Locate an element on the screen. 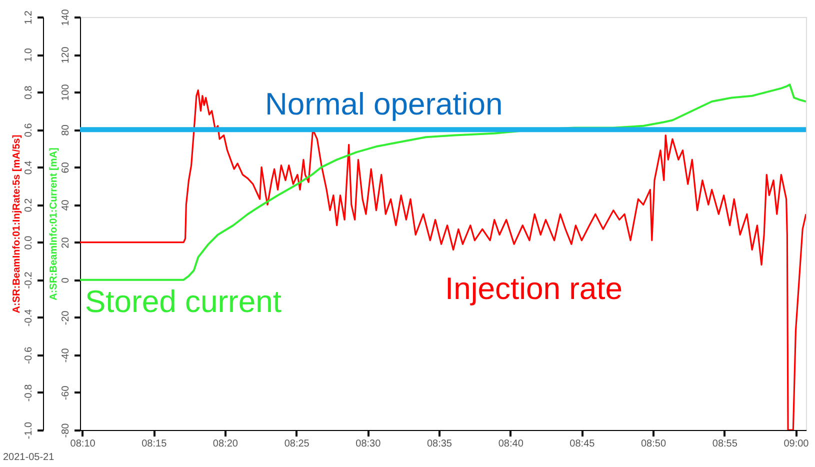  y-tick-label: 0.4 is located at coordinates (29, 167).